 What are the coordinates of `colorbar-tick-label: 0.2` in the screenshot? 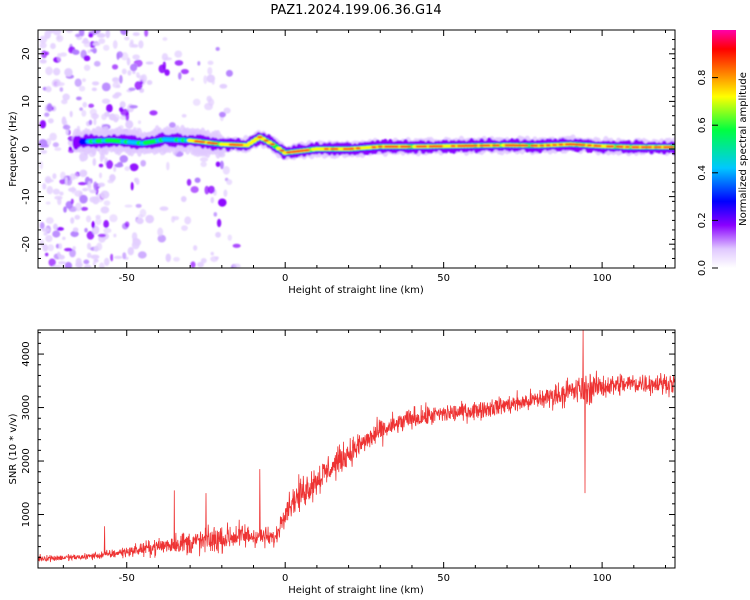 It's located at (702, 220).